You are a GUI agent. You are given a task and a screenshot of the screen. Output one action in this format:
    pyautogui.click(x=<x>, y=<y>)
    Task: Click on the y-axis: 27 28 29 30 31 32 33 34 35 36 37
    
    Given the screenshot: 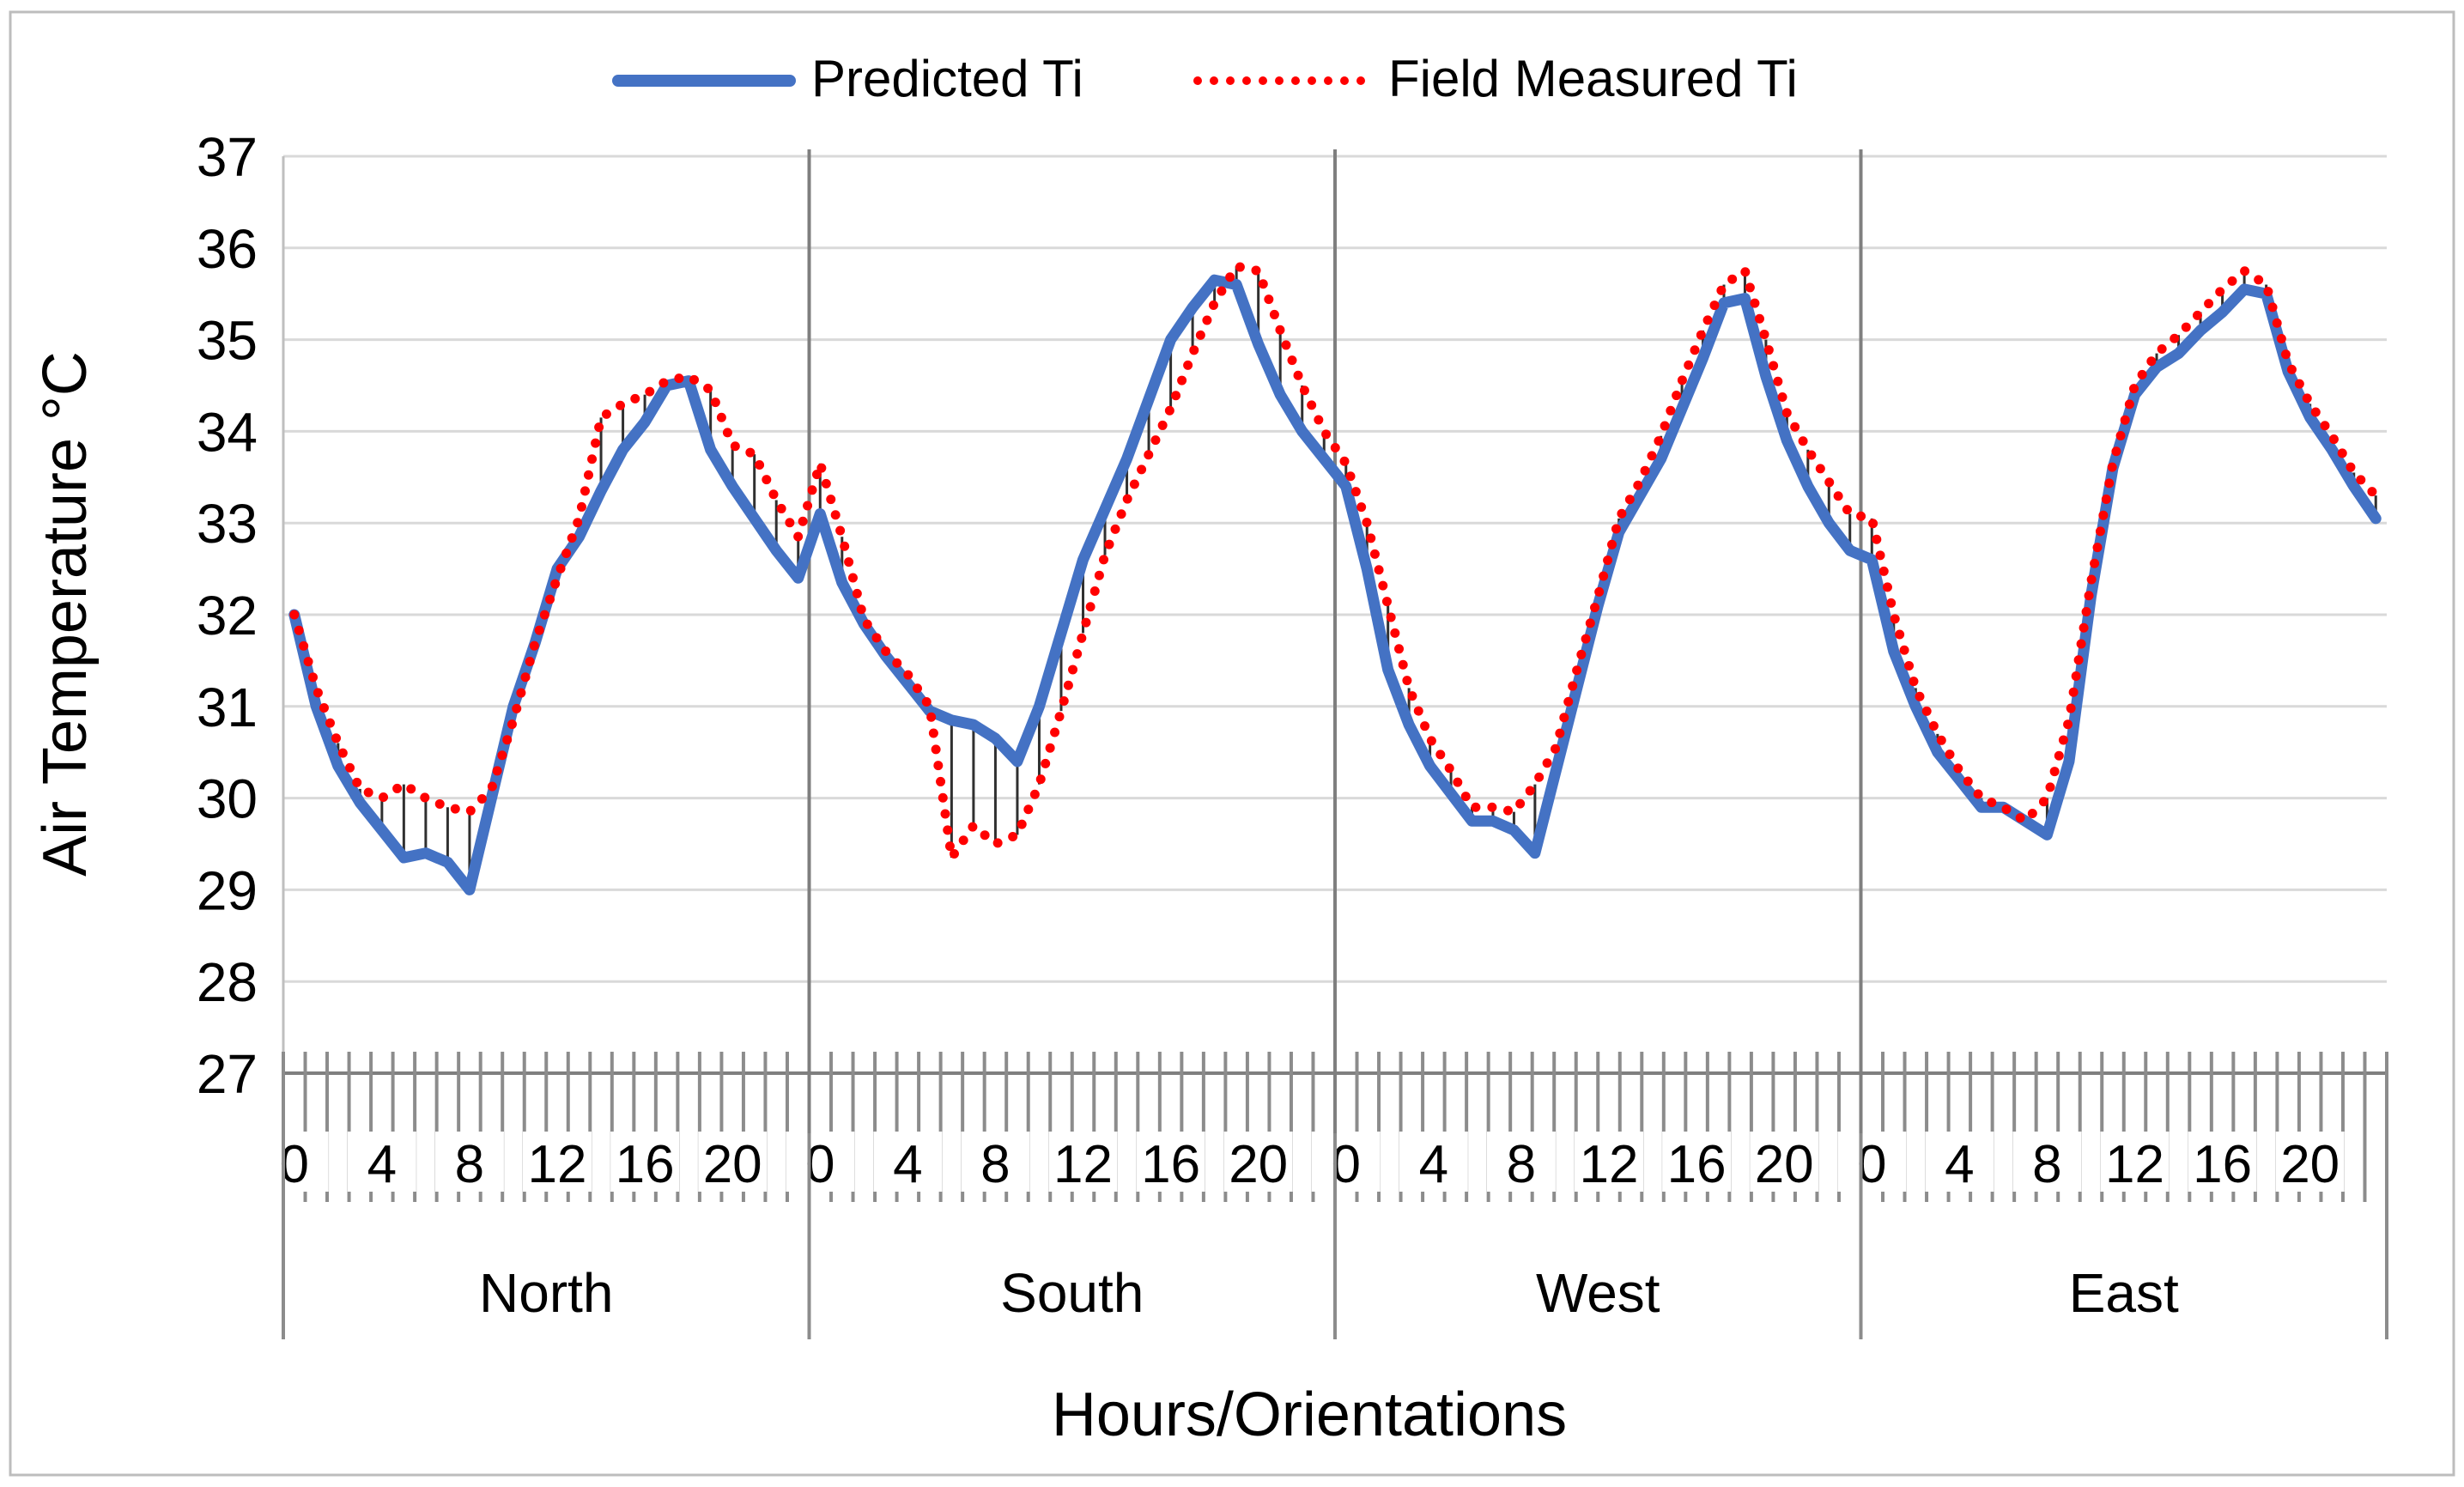 What is the action you would take?
    pyautogui.click(x=241, y=615)
    